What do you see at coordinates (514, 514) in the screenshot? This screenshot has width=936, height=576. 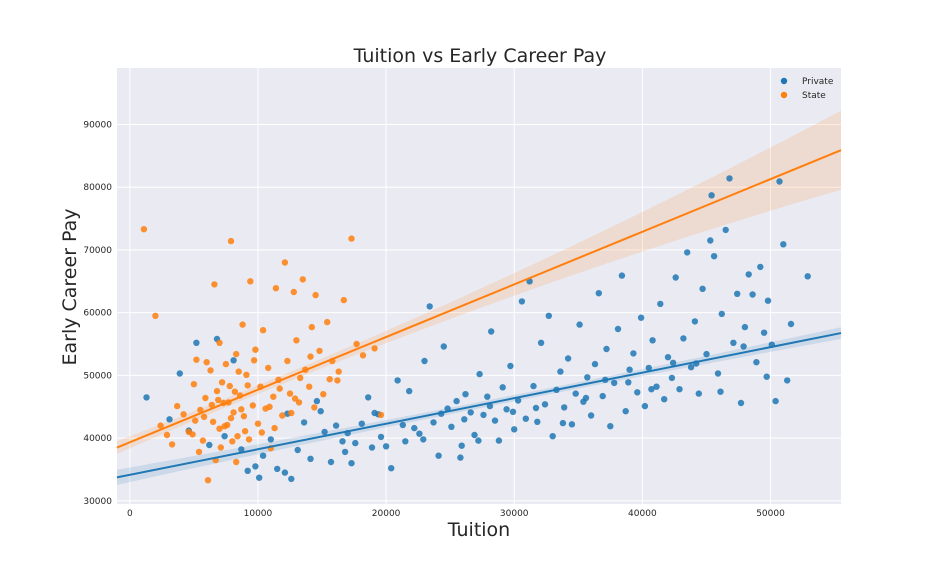 I see `x-tick-label: 30000` at bounding box center [514, 514].